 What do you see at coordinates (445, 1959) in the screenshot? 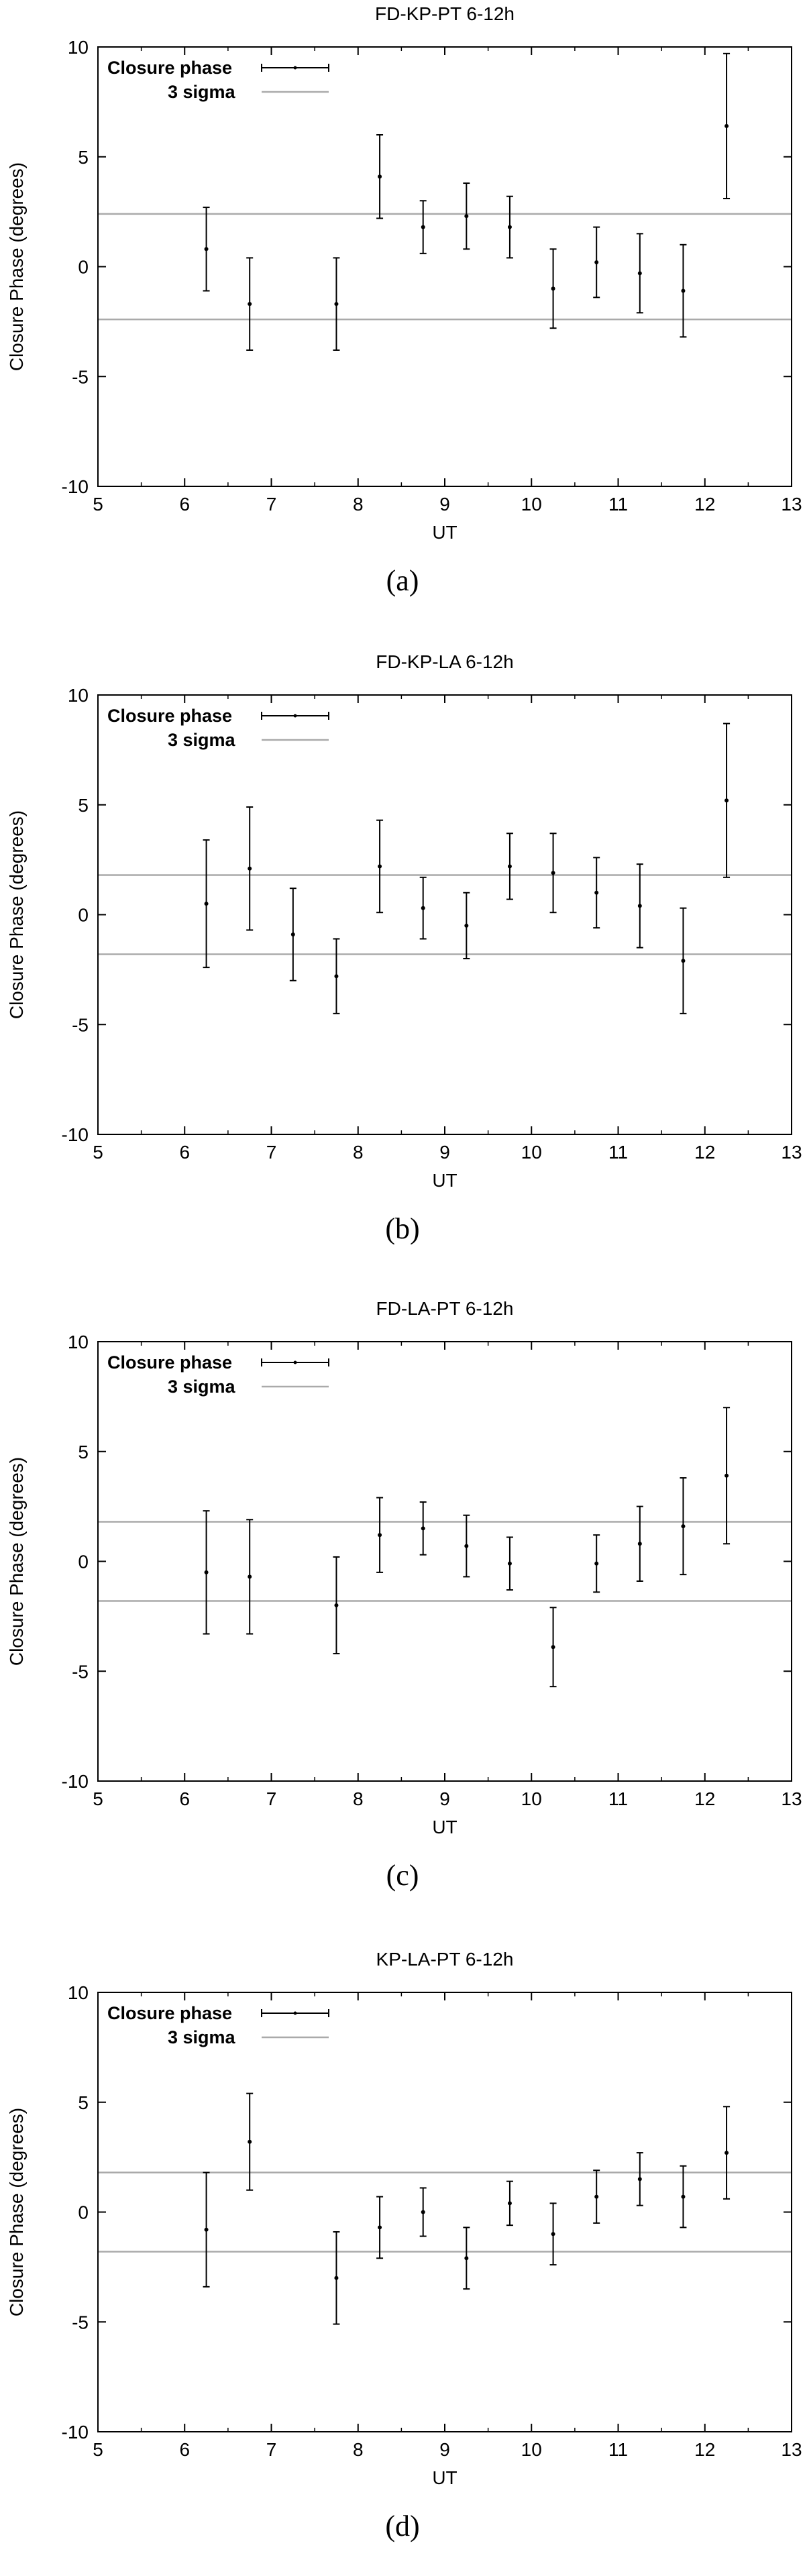
I see `chart-title: KP-LA-PT 6-12h` at bounding box center [445, 1959].